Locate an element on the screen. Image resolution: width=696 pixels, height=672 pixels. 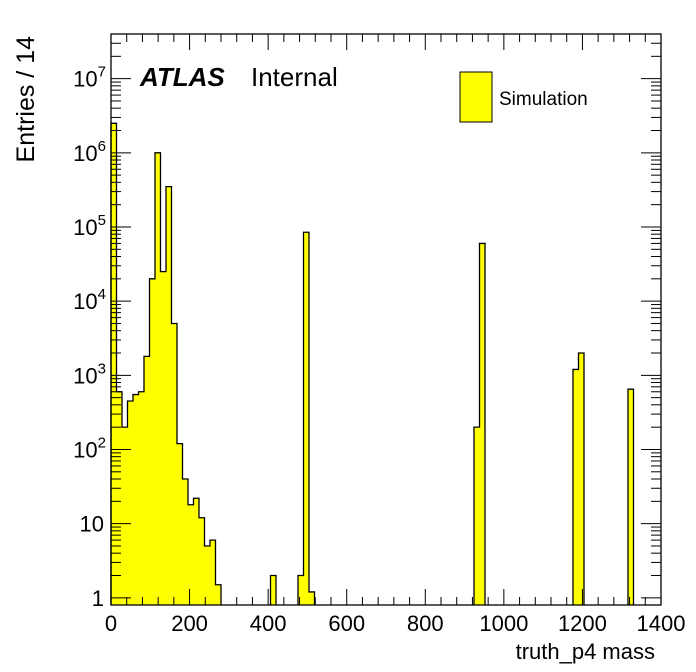
y-tick-label: 10⁷ is located at coordinates (89, 78).